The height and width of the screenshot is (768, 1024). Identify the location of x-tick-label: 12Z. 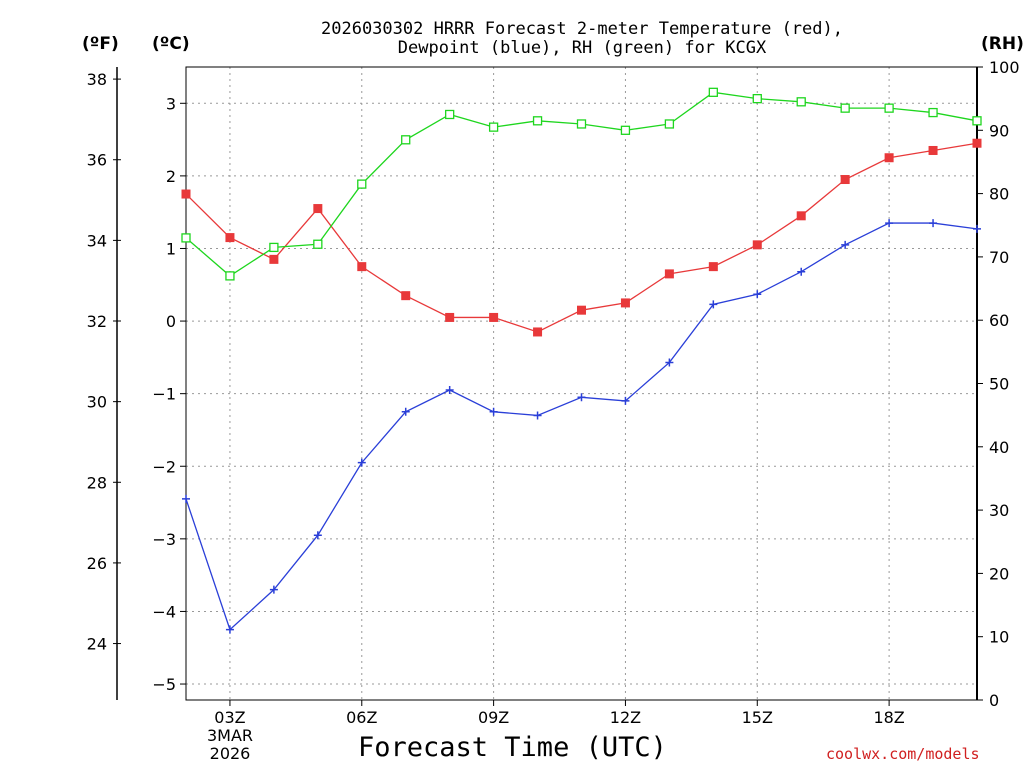
(625, 717).